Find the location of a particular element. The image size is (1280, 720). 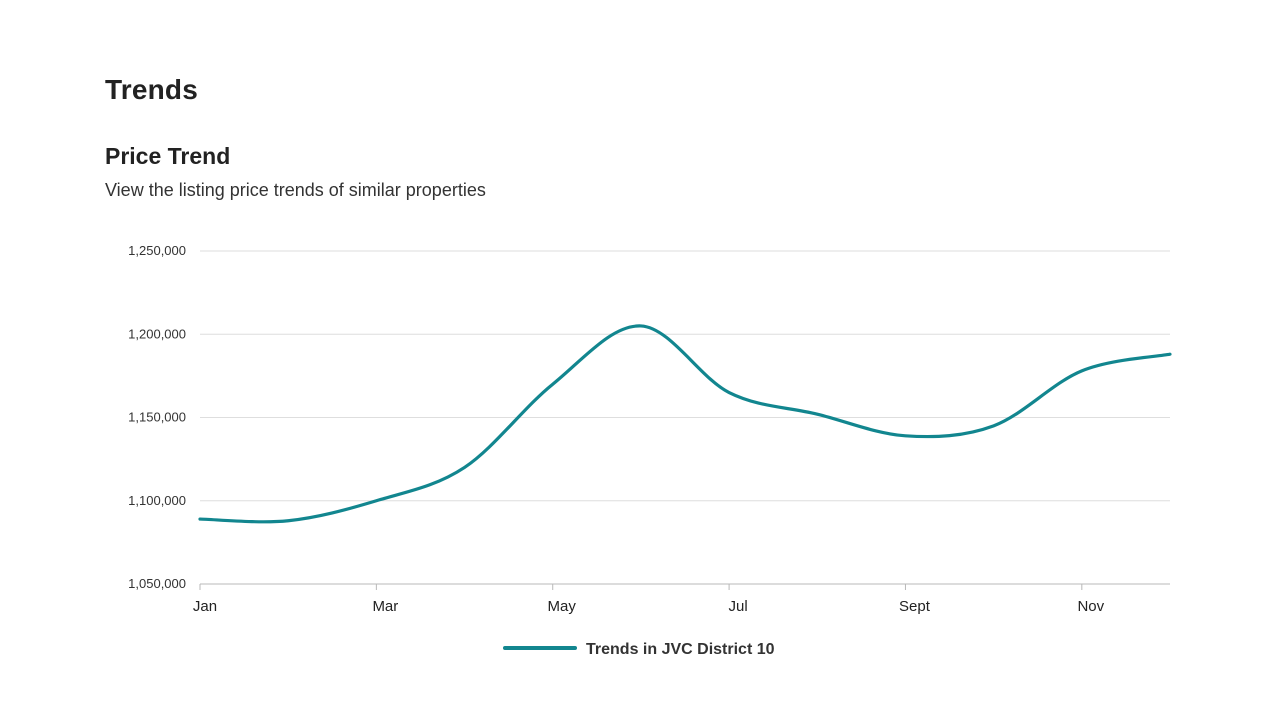

section-title: Trends is located at coordinates (152, 89).